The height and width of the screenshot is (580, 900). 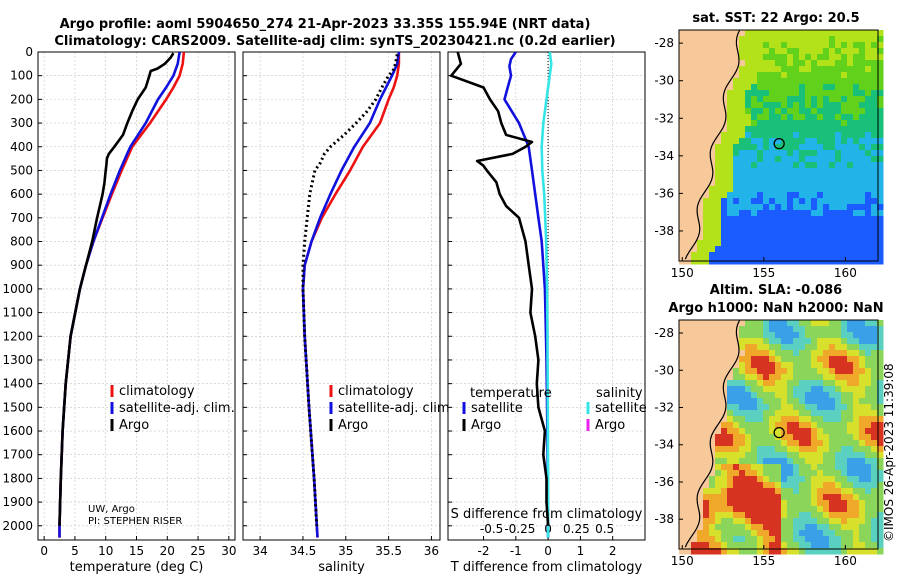 I want to click on argo-position-marker, so click(x=779, y=143).